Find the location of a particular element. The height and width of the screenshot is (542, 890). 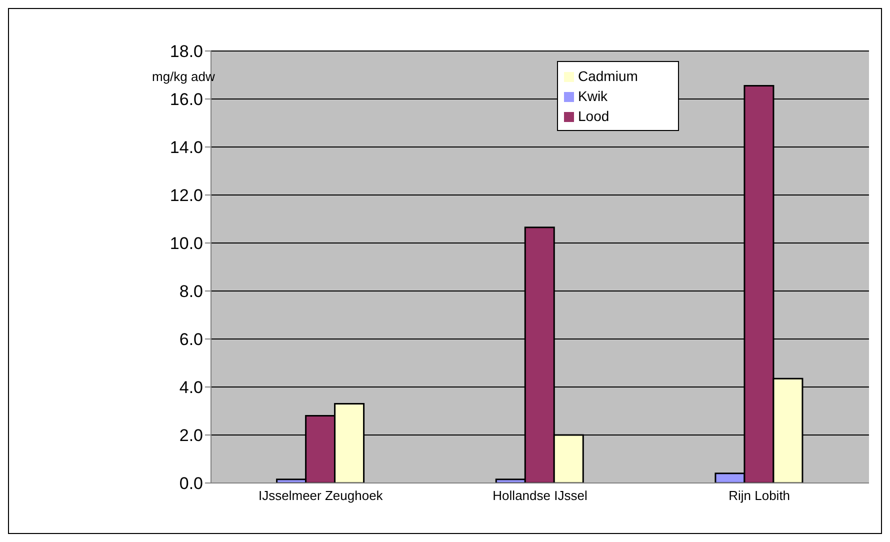

x-tick-label: IJsselmeer Zeughoek is located at coordinates (321, 496).